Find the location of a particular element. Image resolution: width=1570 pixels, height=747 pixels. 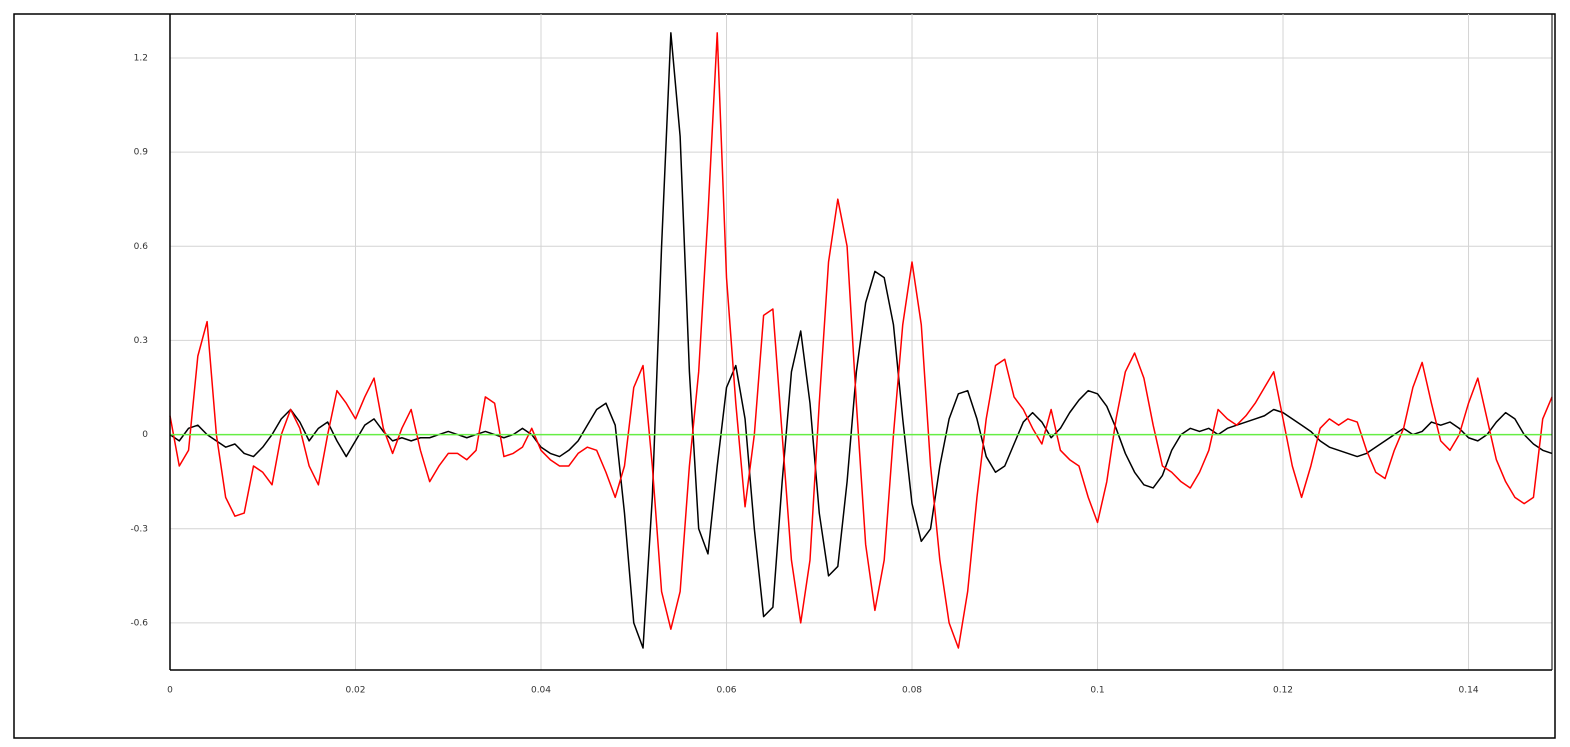

x-tick-label: 0.04 is located at coordinates (541, 691).